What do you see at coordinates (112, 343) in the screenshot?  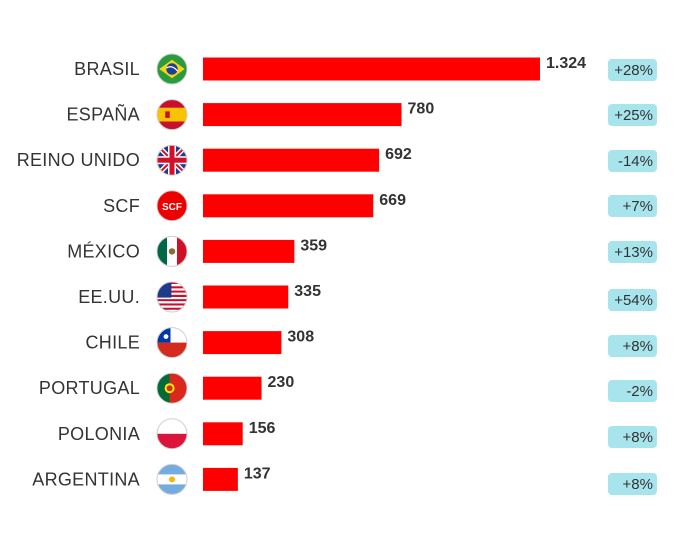 I see `category-label: CHILE` at bounding box center [112, 343].